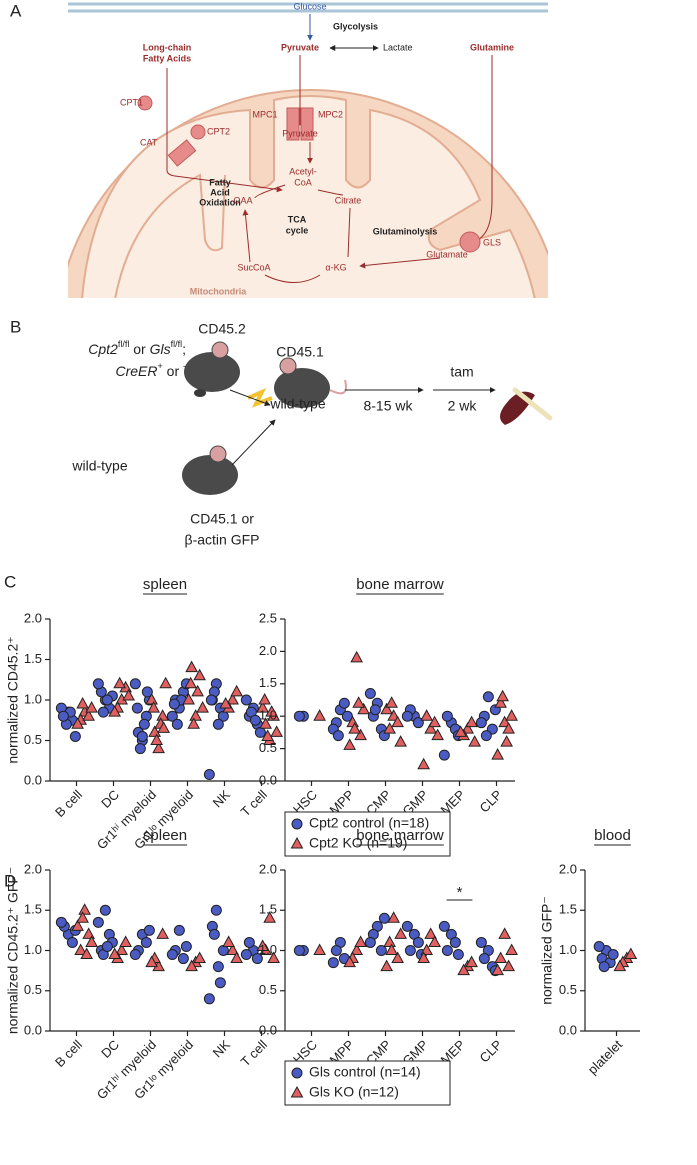 This screenshot has width=697, height=1165. I want to click on label: wild-type, so click(99, 466).